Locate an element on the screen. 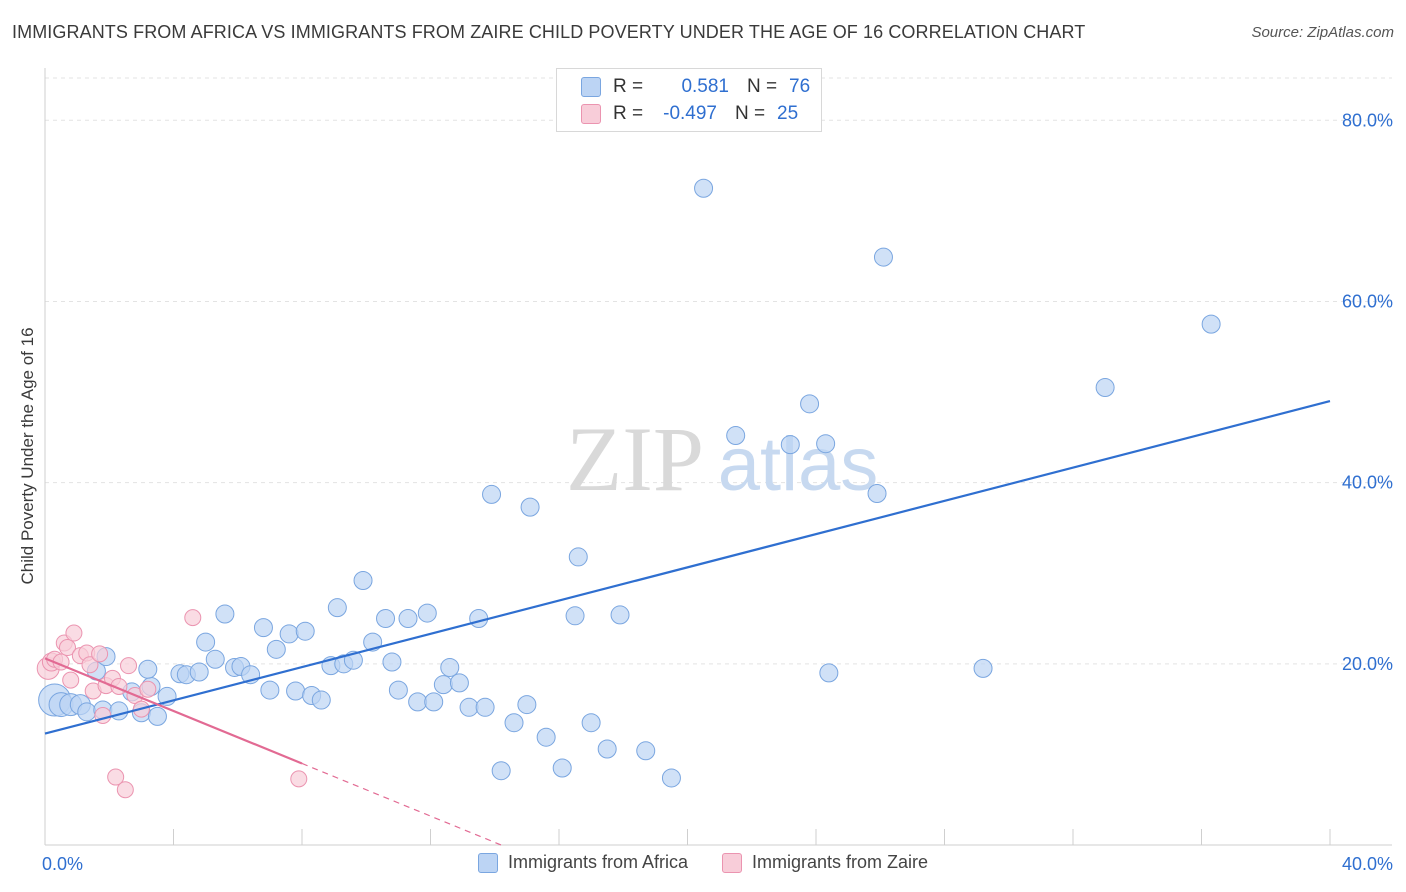  y-axis-title: Child Poverty Under the Age of 16 is located at coordinates (27, 455).